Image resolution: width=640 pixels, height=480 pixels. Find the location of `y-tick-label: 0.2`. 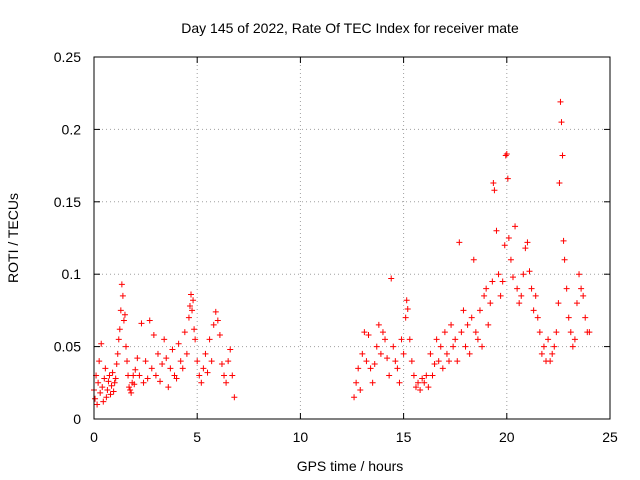

y-tick-label: 0.2 is located at coordinates (72, 129).